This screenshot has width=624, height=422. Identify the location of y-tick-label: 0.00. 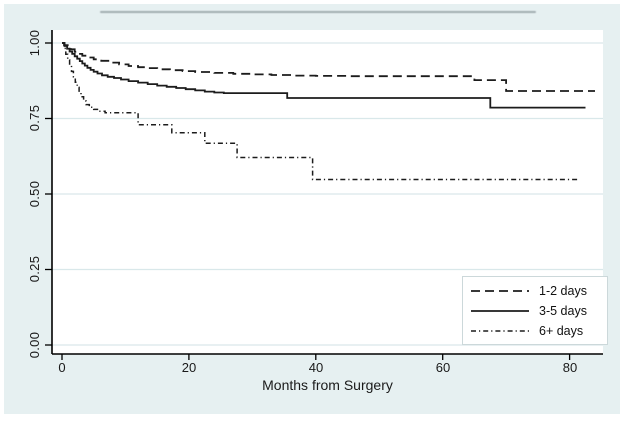
(34, 345).